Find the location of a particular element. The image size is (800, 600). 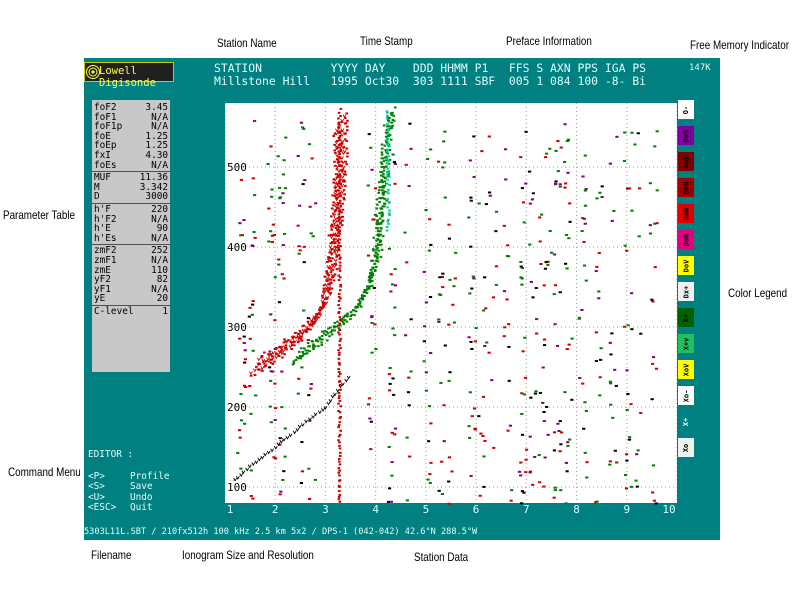

legend-label: DoE is located at coordinates (686, 161).